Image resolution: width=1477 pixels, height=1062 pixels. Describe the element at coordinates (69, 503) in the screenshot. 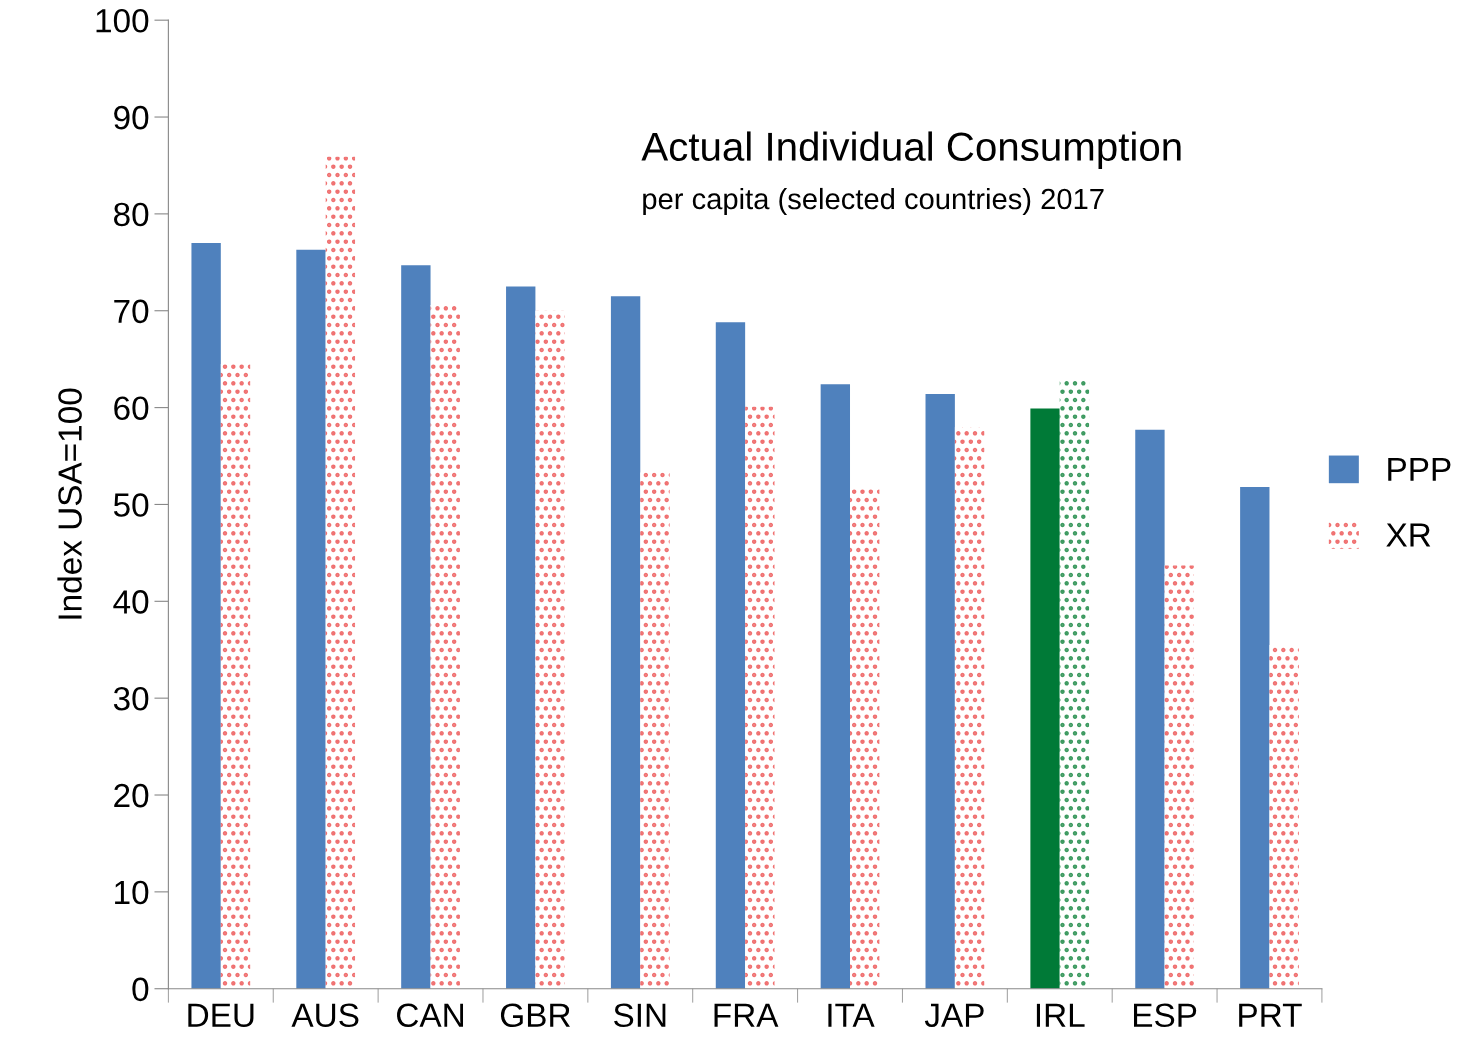

I see `y-axis-title: Index USA=100` at that location.